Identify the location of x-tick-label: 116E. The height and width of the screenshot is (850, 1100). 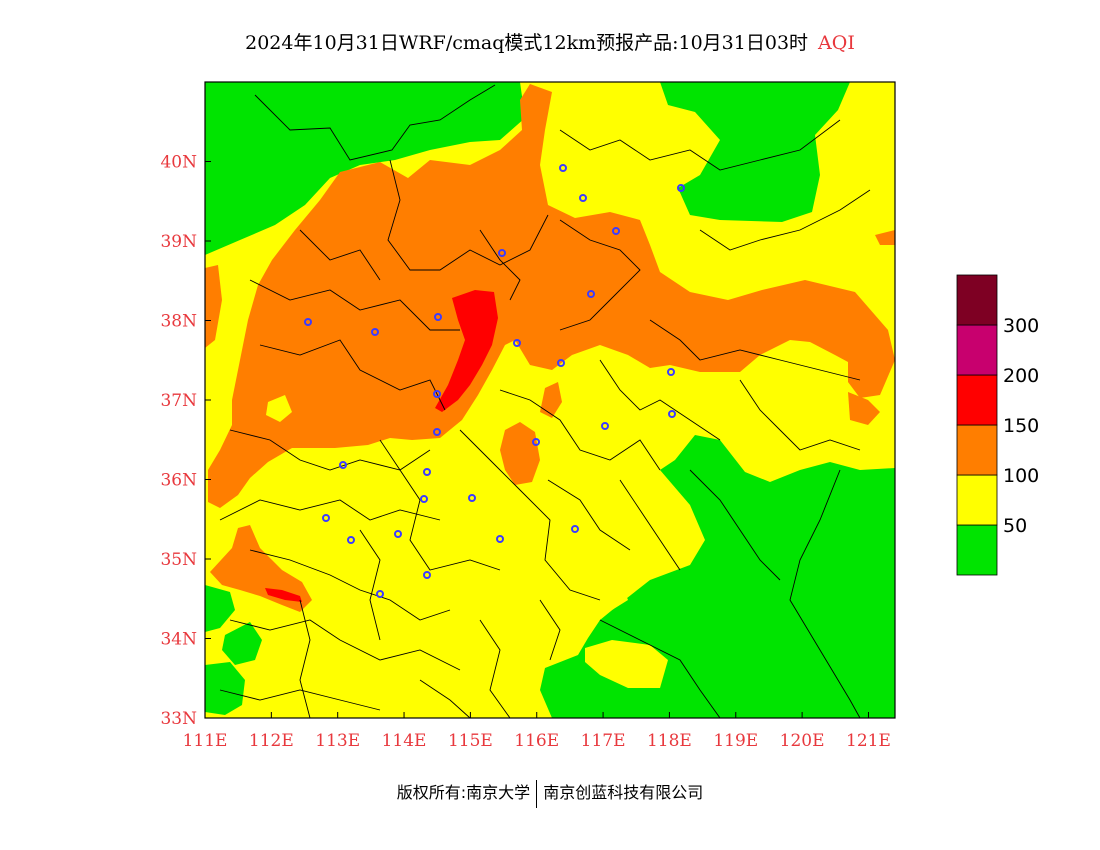
(536, 741).